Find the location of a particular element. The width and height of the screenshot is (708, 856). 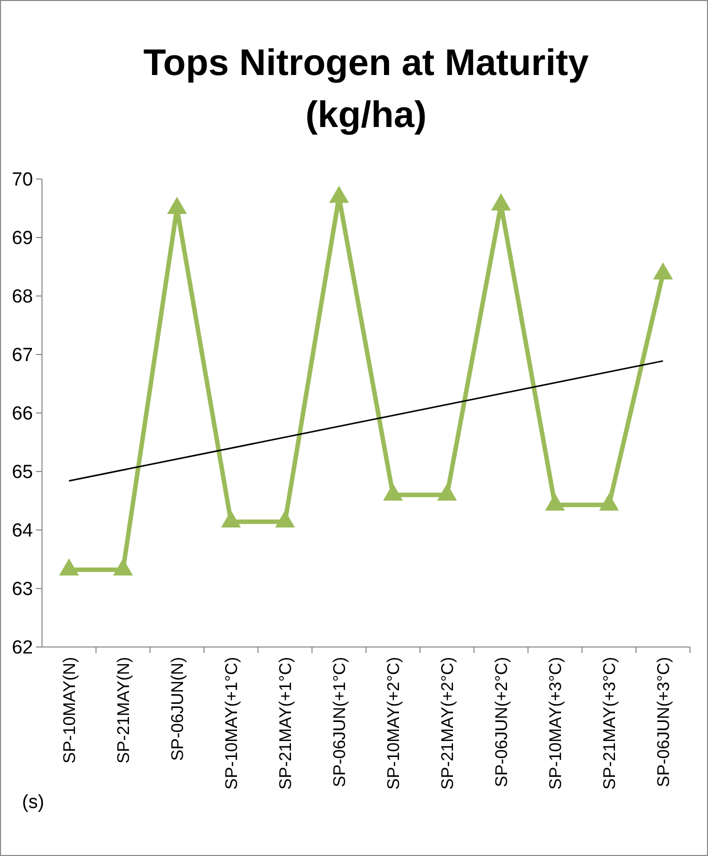

x-tick-label: SP-10MAY(+2°C) is located at coordinates (393, 723).